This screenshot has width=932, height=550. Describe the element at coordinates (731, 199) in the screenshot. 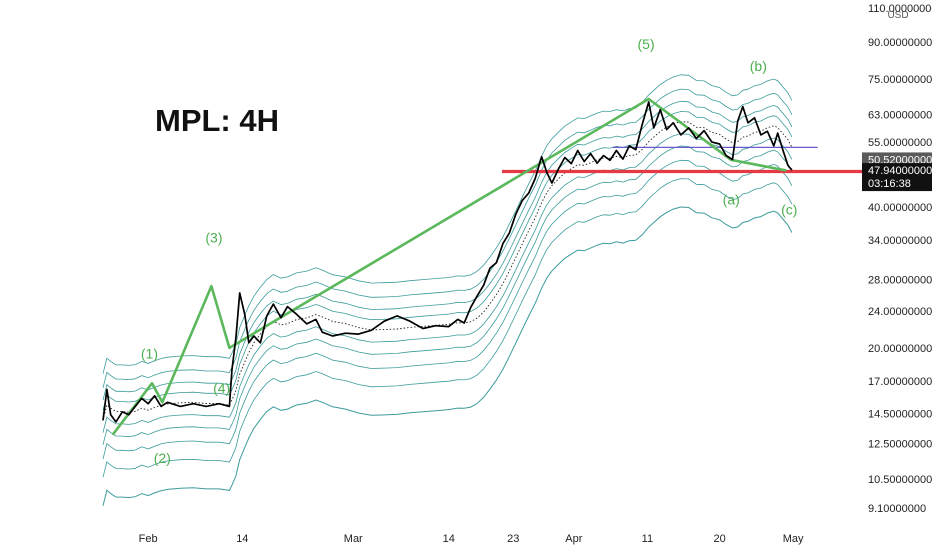

I see `wave-label: (a)` at that location.